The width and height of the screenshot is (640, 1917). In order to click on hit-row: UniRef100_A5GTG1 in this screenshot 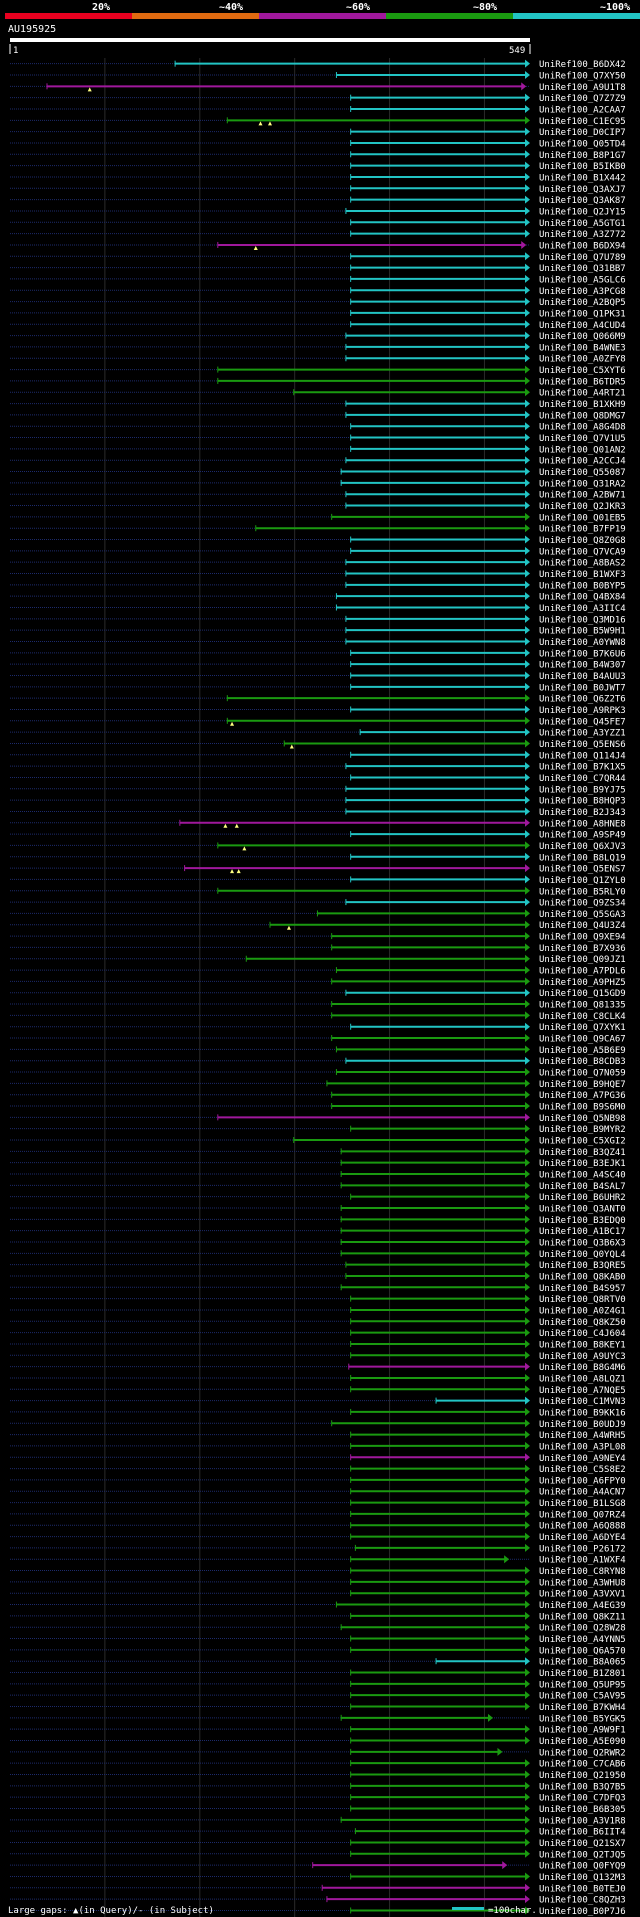, I will do `click(318, 223)`.